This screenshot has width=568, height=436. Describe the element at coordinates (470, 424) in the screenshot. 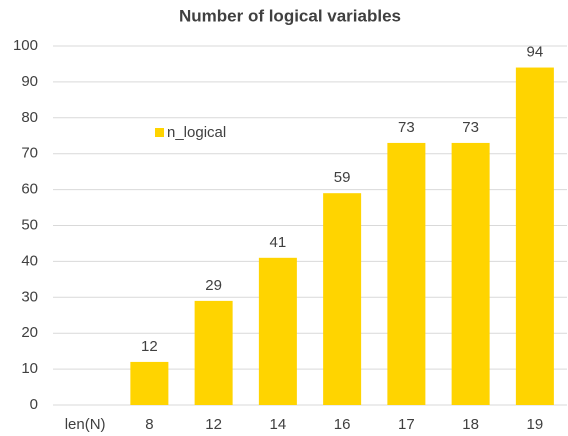

I see `x-tick-label: 18` at that location.